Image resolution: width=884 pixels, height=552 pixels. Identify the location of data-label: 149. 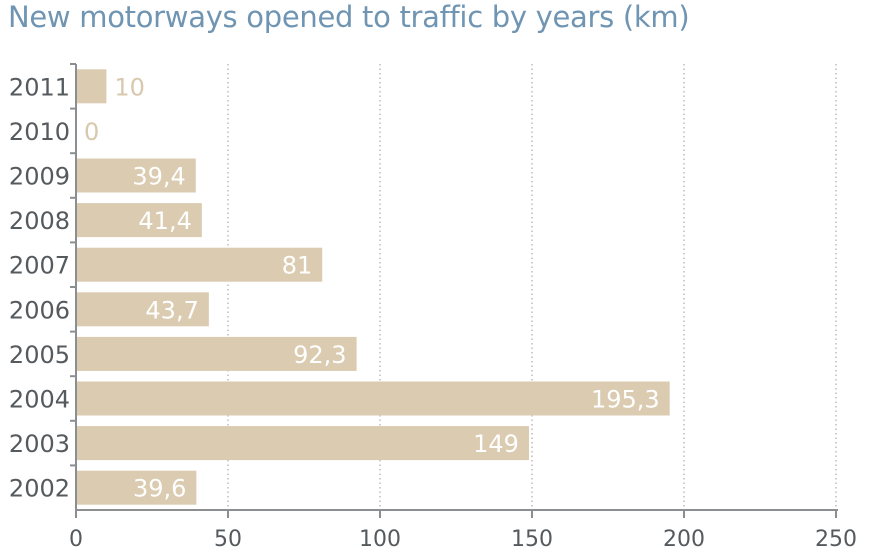
(496, 444).